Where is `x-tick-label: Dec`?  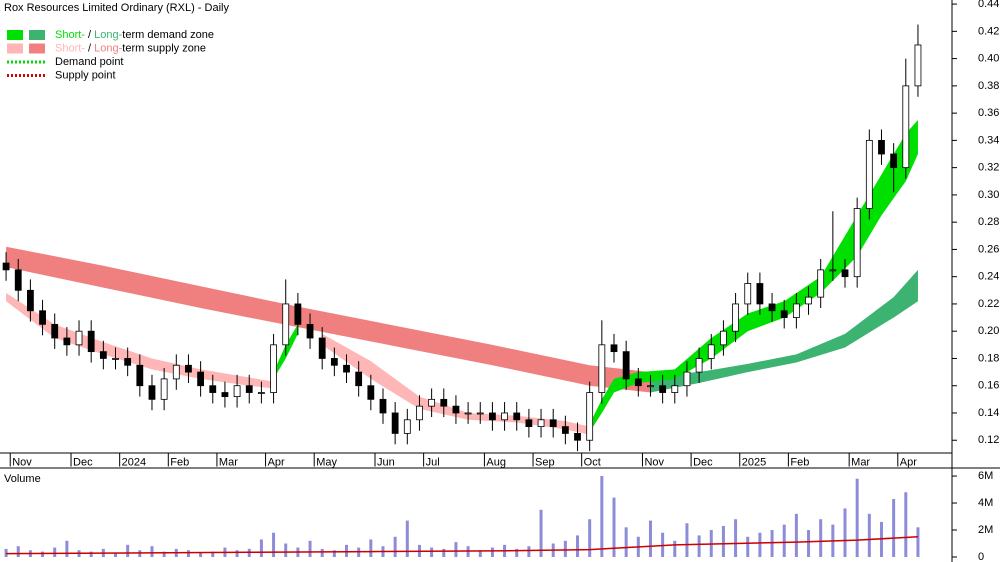 x-tick-label: Dec is located at coordinates (703, 462).